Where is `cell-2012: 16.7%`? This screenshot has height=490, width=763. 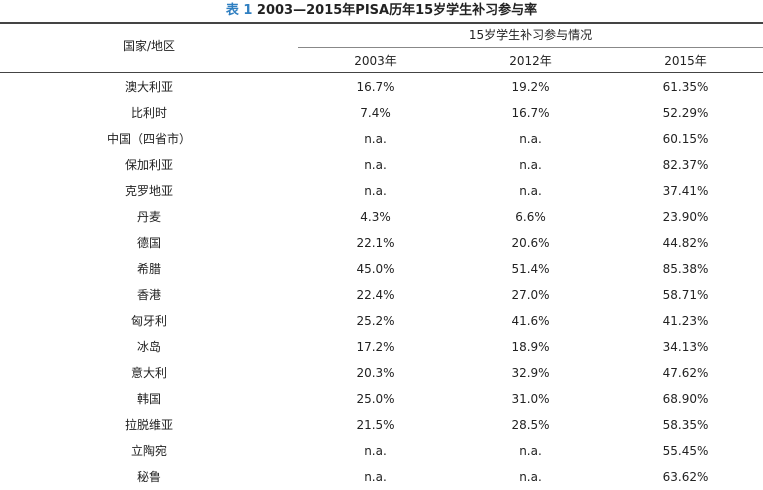 cell-2012: 16.7% is located at coordinates (530, 113).